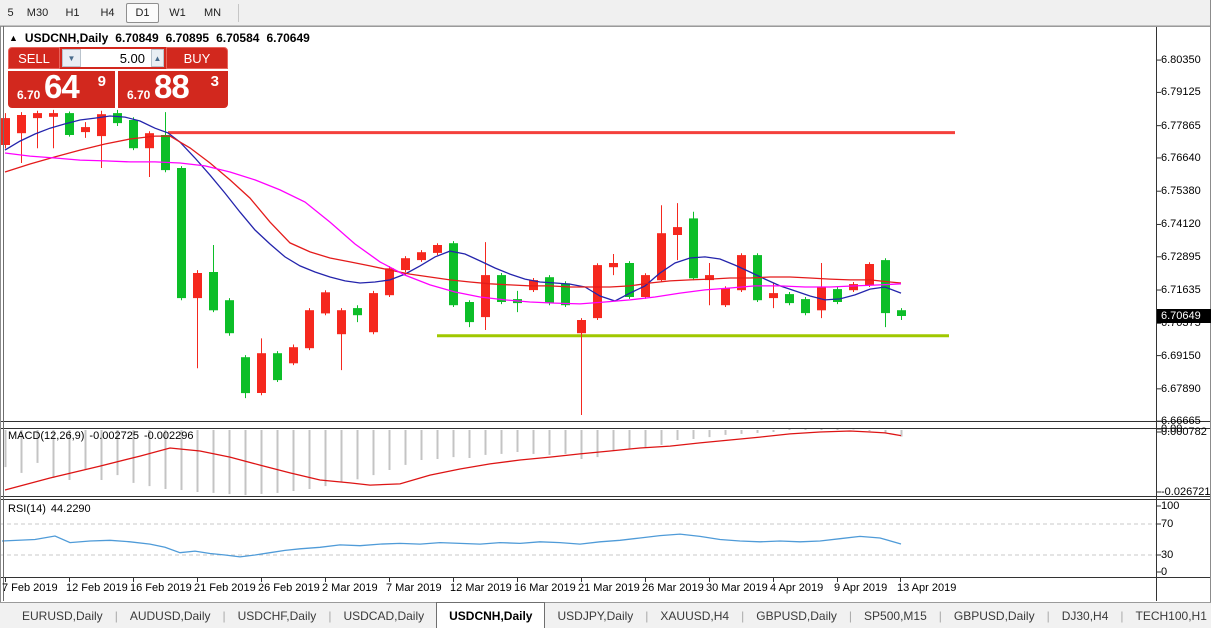 This screenshot has width=1211, height=628. I want to click on volume-spinner: ▼ ▲, so click(113, 58).